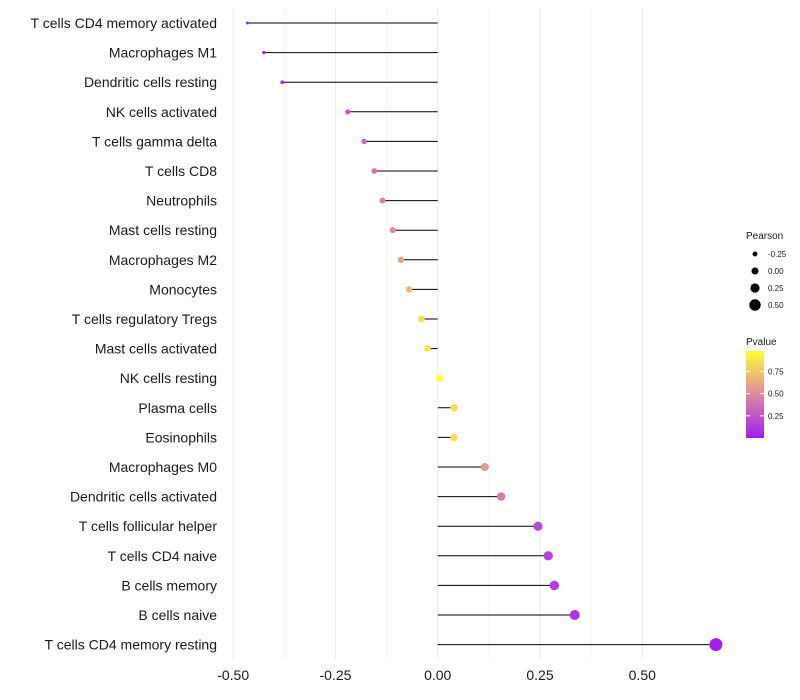  I want to click on pvalue-colorbar, so click(755, 394).